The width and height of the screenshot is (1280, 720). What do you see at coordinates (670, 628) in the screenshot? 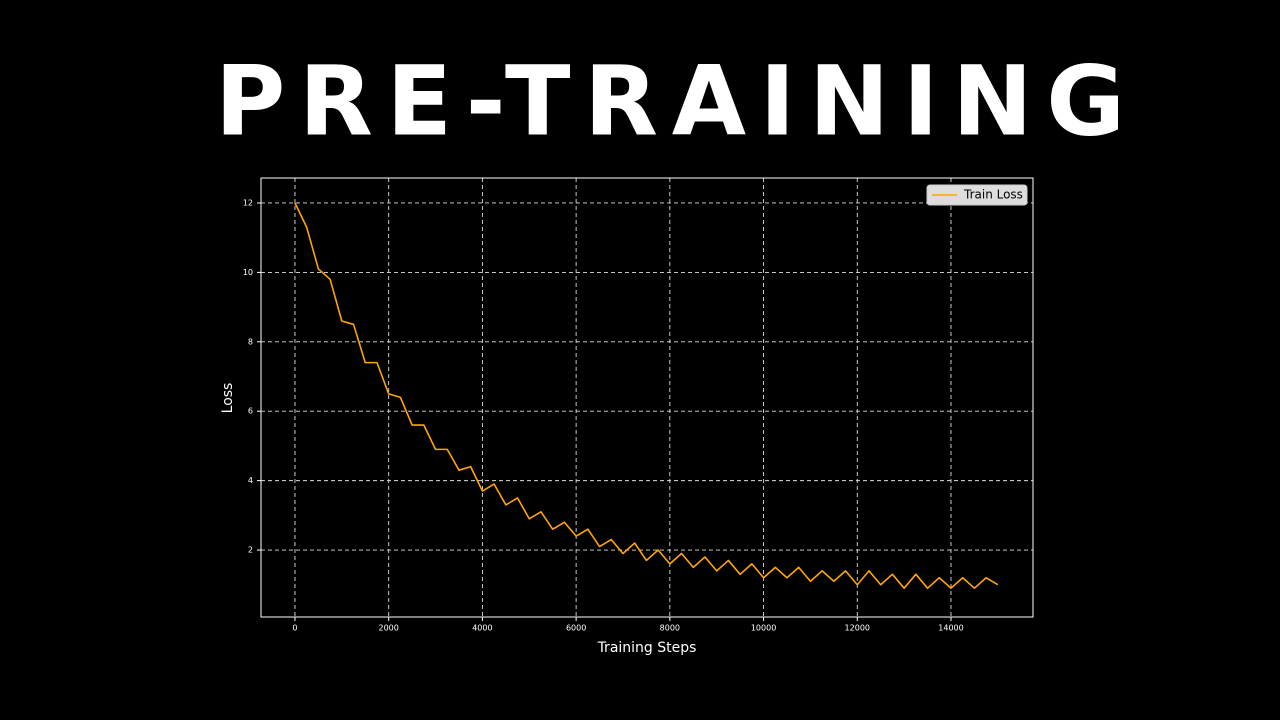
I see `x-tick-label: 8000` at bounding box center [670, 628].